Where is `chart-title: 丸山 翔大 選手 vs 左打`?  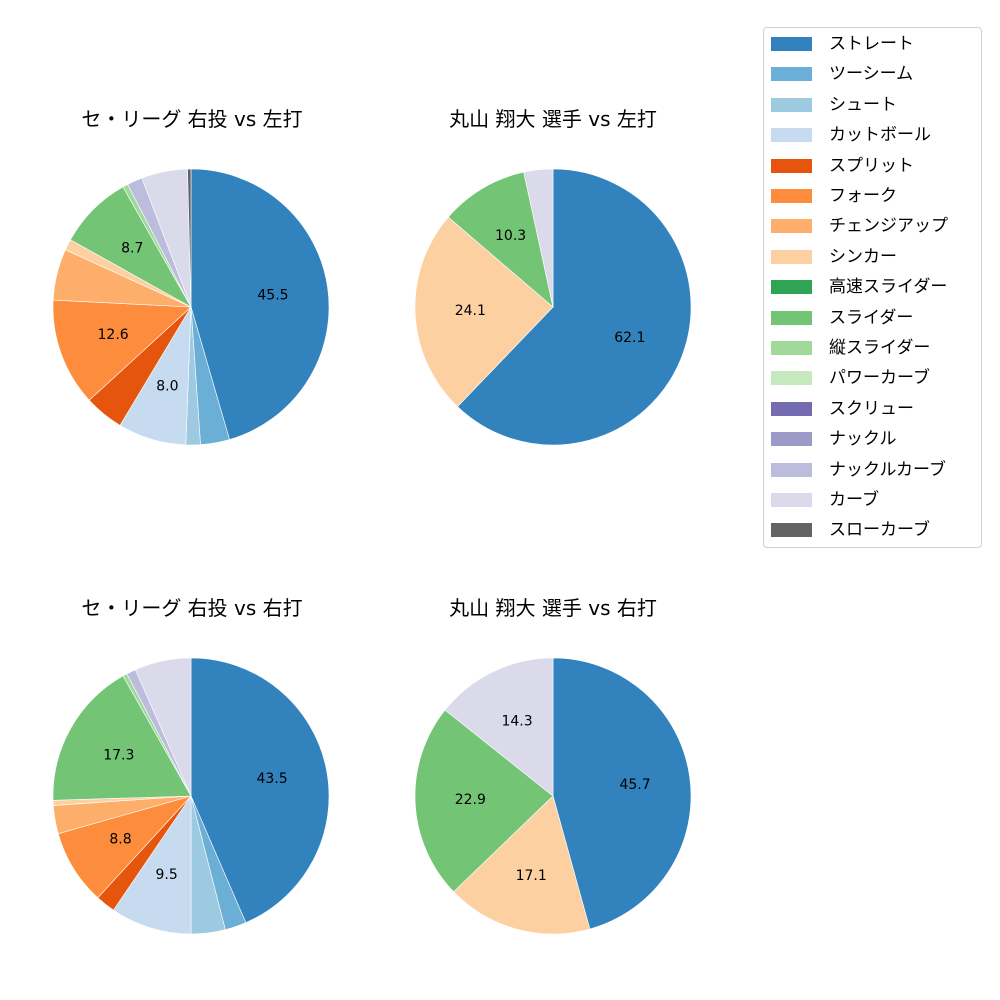
chart-title: 丸山 翔大 選手 vs 左打 is located at coordinates (553, 119).